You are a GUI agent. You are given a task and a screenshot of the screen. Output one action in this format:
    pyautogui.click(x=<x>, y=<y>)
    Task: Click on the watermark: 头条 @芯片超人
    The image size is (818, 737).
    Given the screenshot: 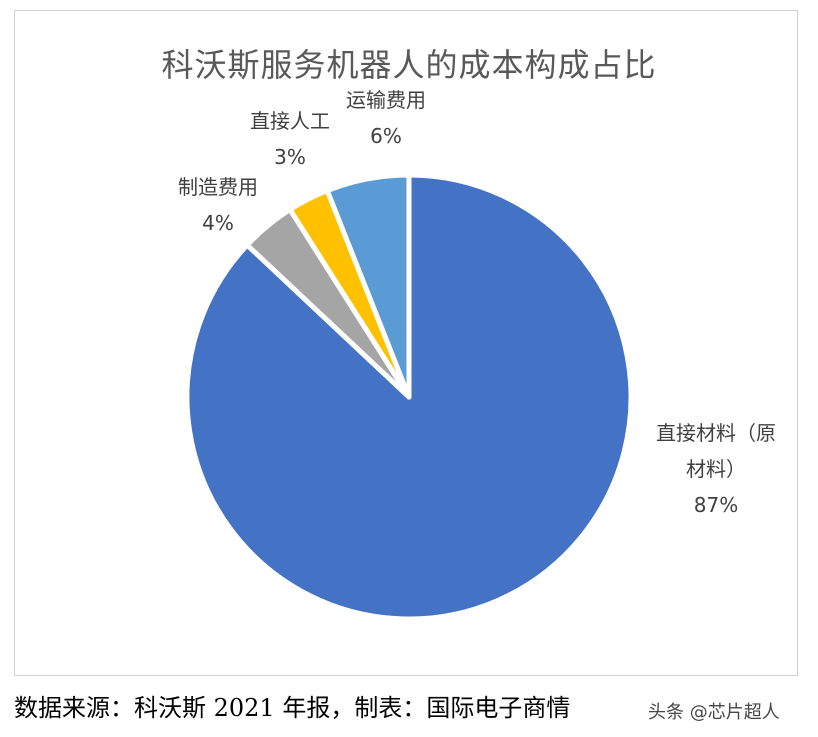 What is the action you would take?
    pyautogui.click(x=714, y=712)
    